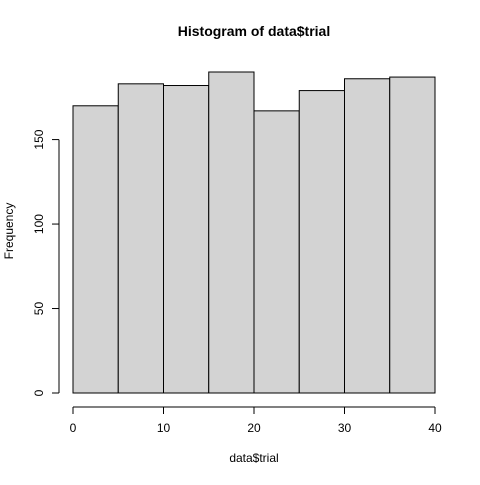 The width and height of the screenshot is (480, 485). I want to click on x-tick-label: 40, so click(435, 428).